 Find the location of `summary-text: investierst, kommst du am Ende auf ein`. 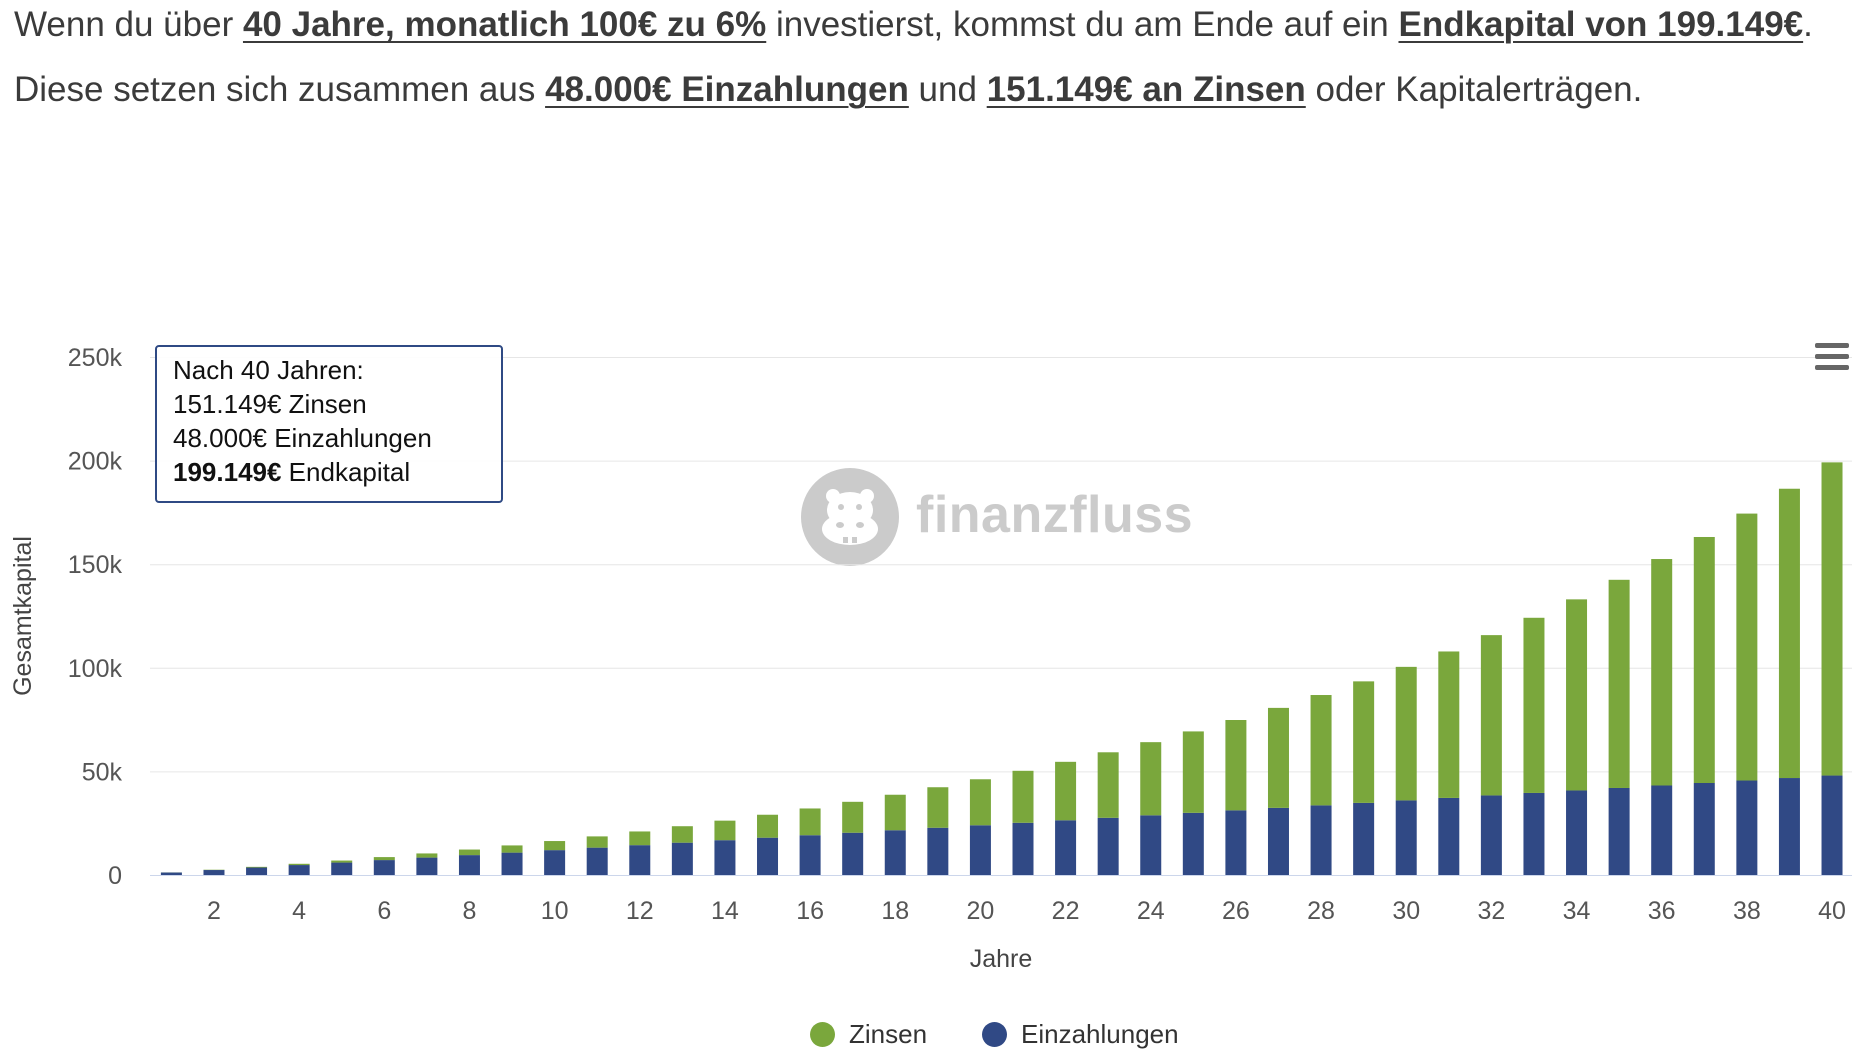

summary-text: investierst, kommst du am Ende auf ein is located at coordinates (1082, 24).